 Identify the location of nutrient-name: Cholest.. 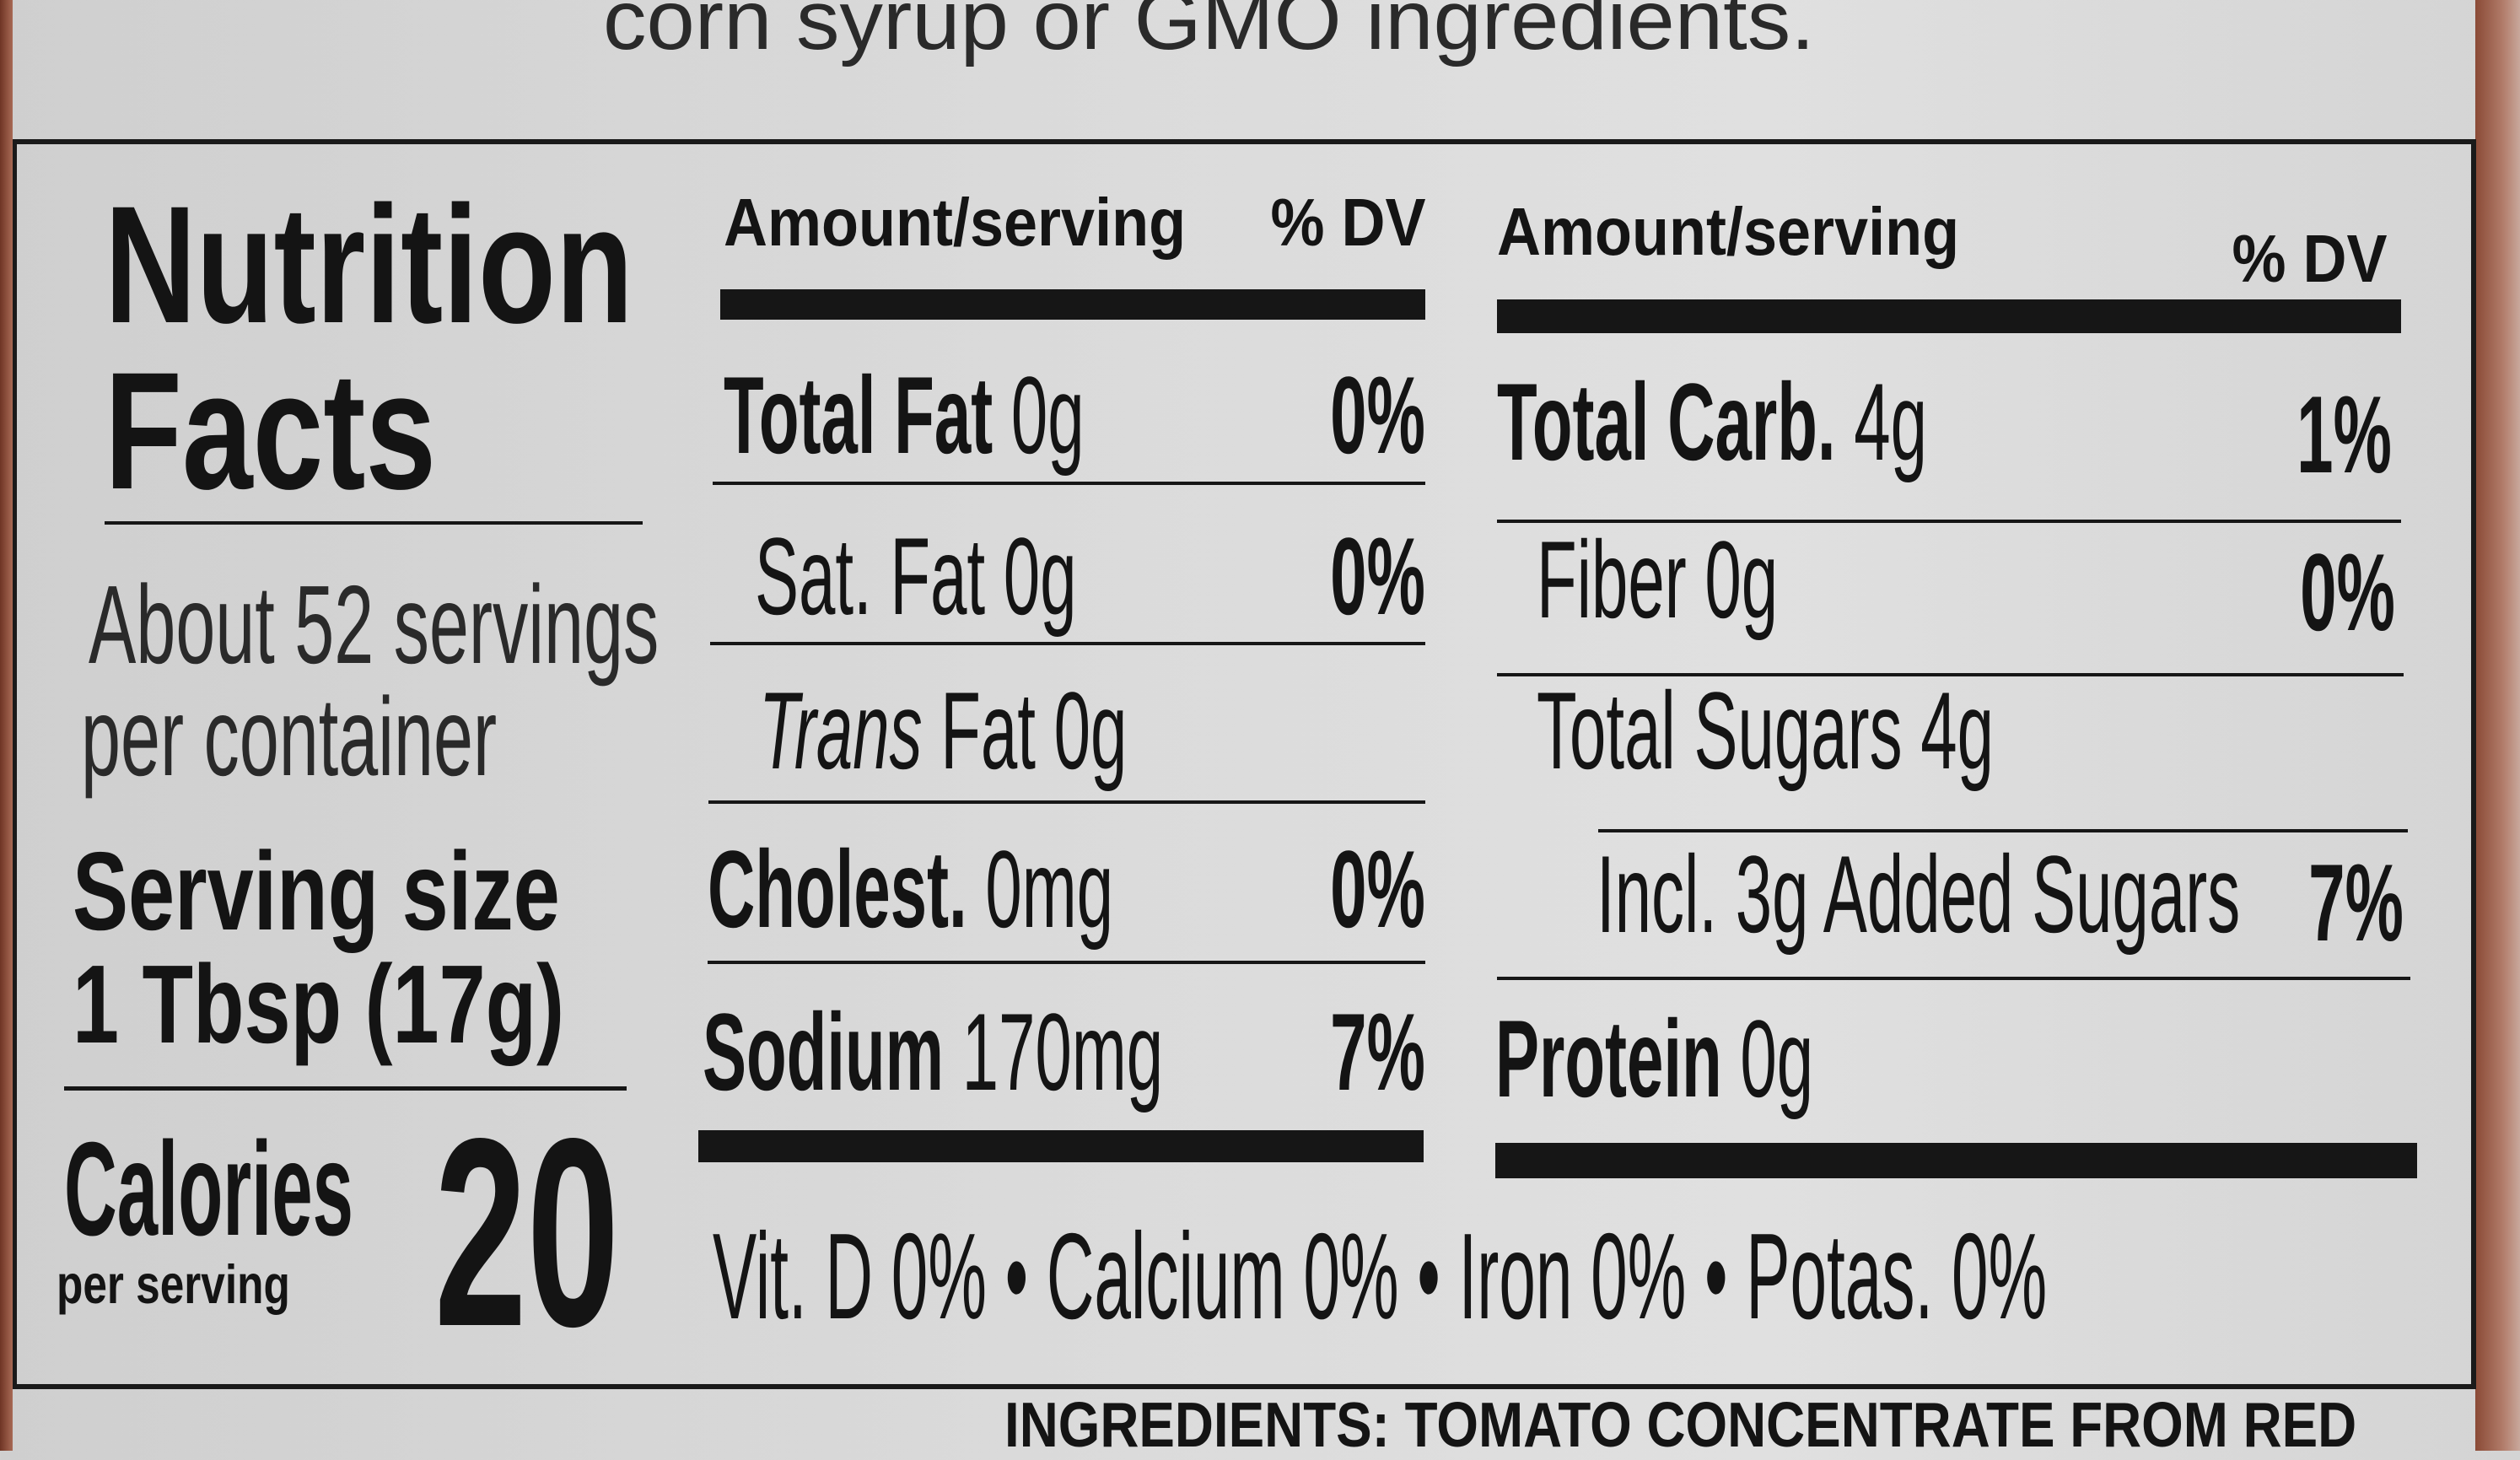
(838, 889).